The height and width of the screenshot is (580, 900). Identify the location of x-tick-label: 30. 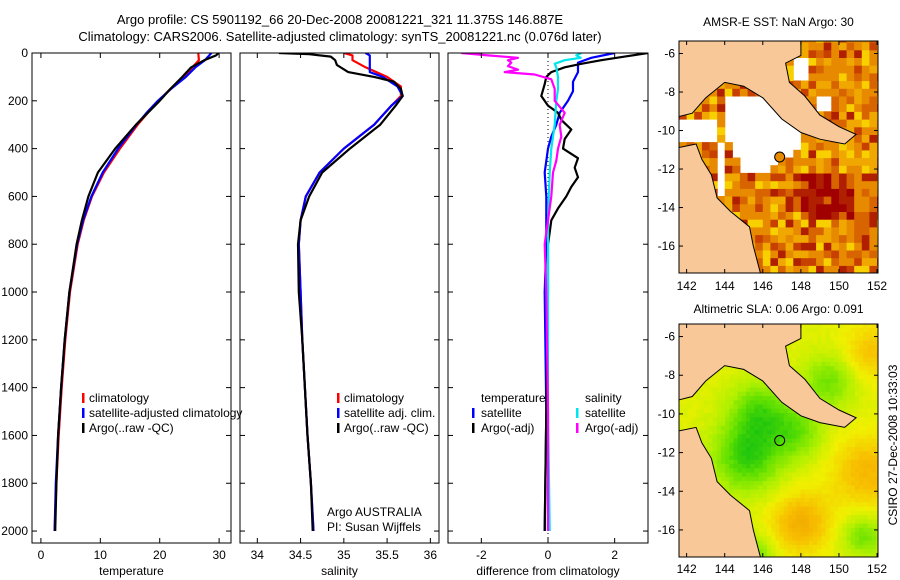
(219, 555).